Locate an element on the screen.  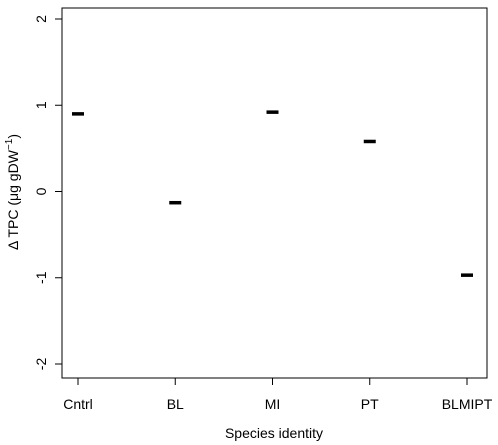
y-tick-label: -2 is located at coordinates (41, 364).